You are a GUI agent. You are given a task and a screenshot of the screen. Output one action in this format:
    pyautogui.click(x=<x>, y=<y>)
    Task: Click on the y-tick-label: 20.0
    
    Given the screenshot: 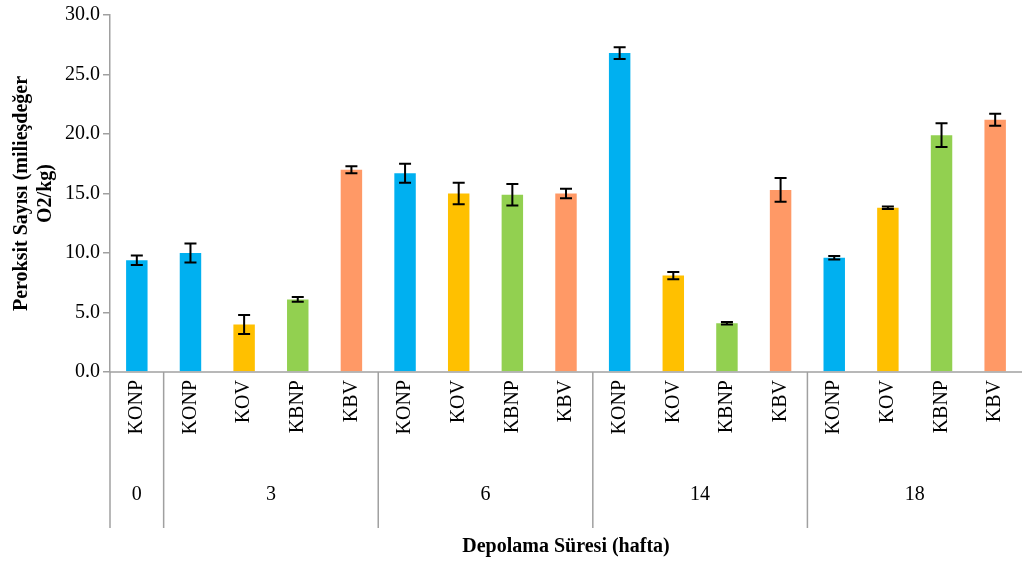 What is the action you would take?
    pyautogui.click(x=82, y=132)
    